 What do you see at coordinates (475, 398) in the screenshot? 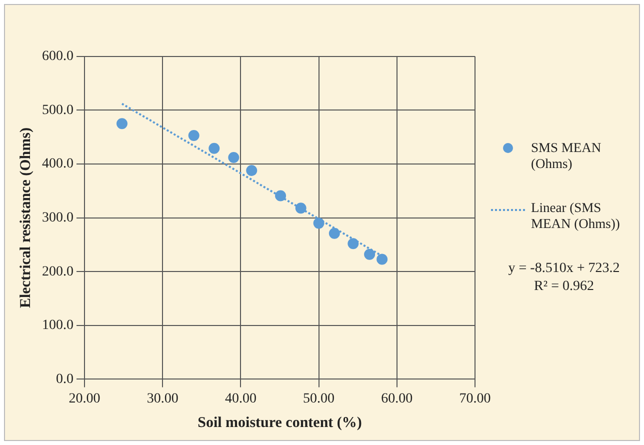
I see `x-tick-label: 70.00` at bounding box center [475, 398].